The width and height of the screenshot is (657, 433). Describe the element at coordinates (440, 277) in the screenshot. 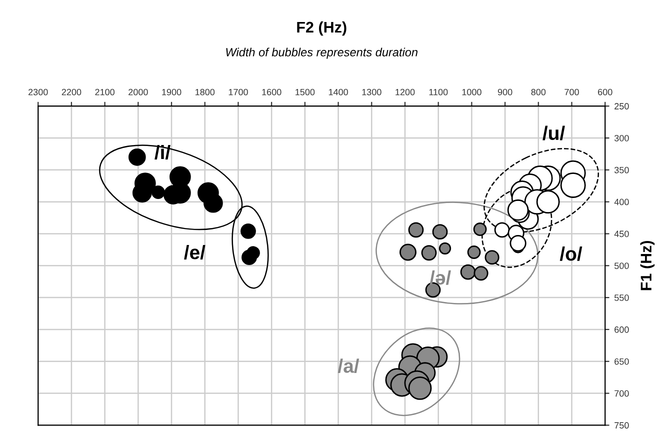

I see `series-label: /ə/` at that location.